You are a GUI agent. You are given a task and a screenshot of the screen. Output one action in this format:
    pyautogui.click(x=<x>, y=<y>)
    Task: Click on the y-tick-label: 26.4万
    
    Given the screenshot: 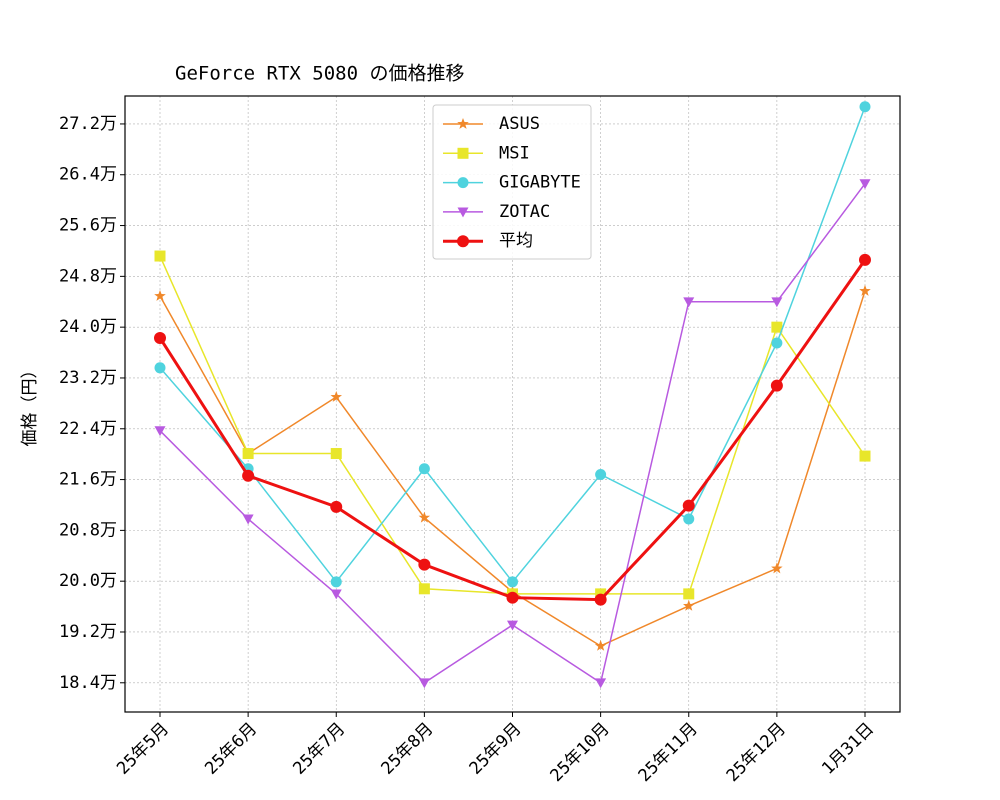 What is the action you would take?
    pyautogui.click(x=88, y=175)
    